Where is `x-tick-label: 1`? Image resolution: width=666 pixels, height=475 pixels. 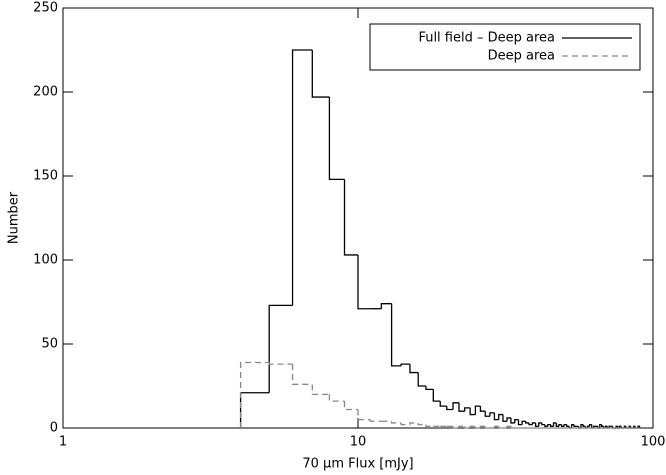
x-tick-label: 1 is located at coordinates (63, 442).